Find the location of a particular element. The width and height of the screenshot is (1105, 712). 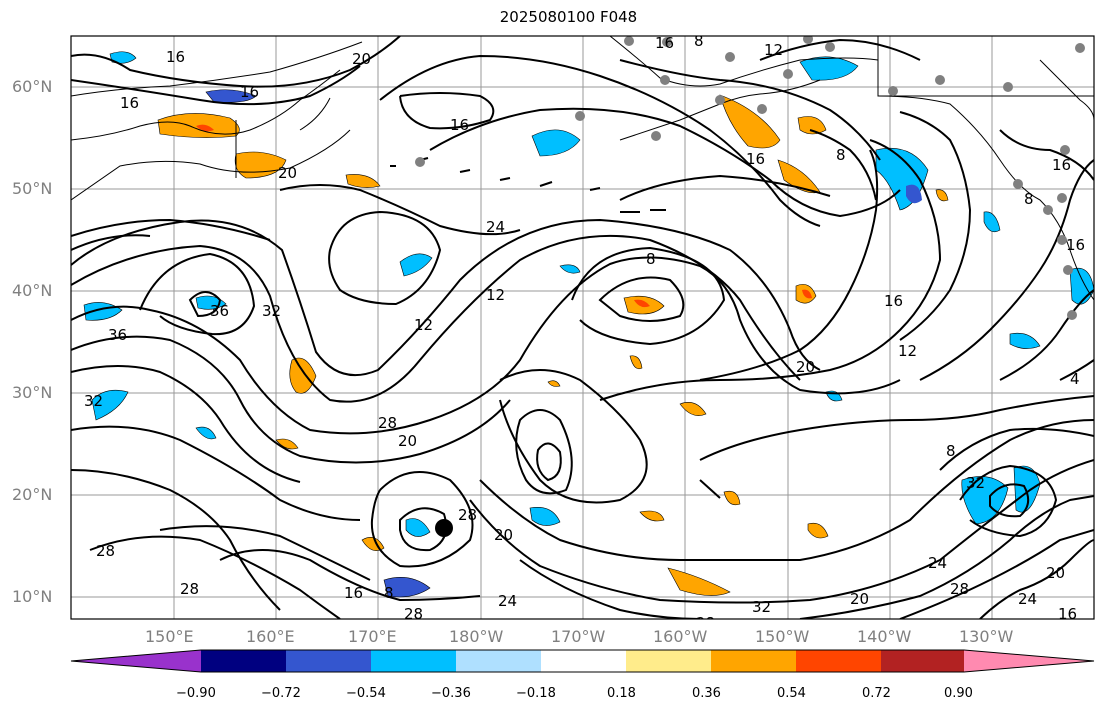

lon-label: 150°W is located at coordinates (782, 636).